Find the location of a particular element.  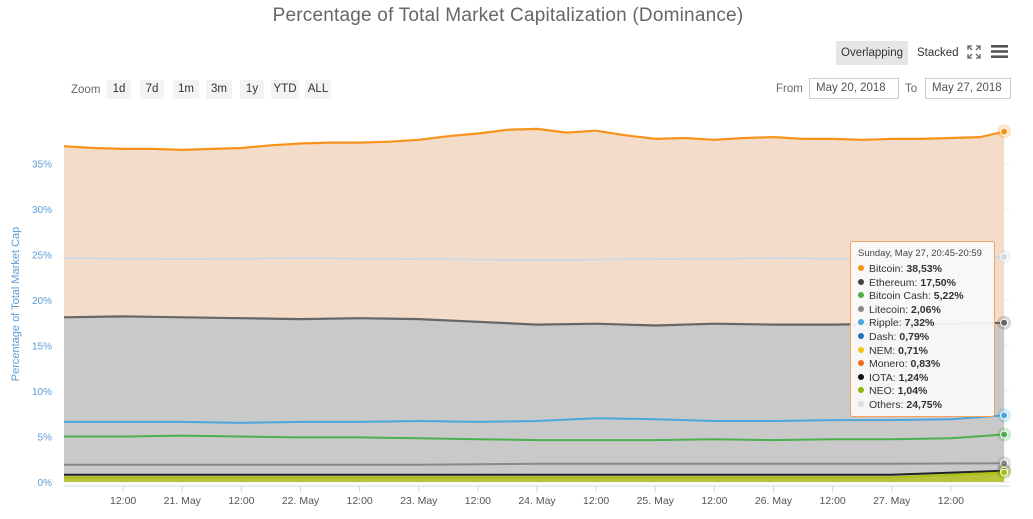

tooltip-series-name: Others: is located at coordinates (888, 404).